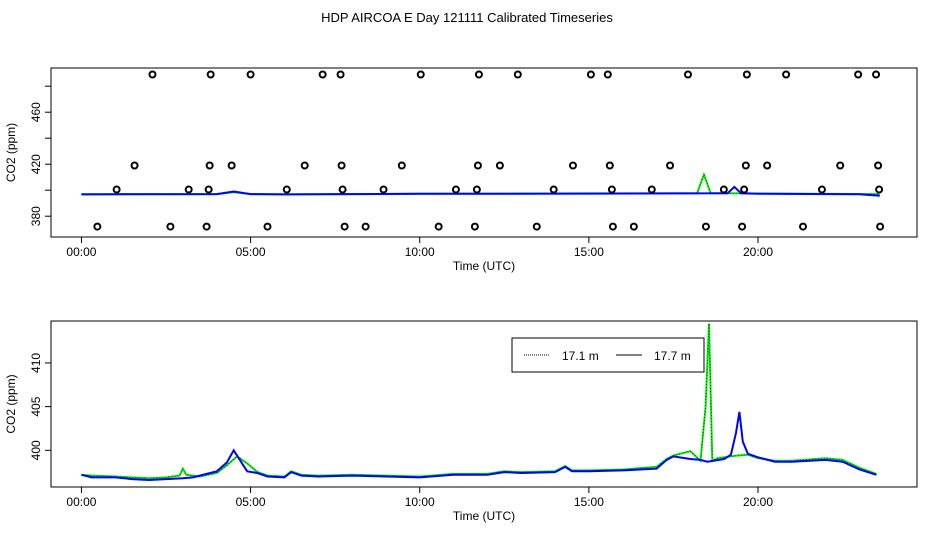  Describe the element at coordinates (36, 406) in the screenshot. I see `y-tick-label: 405` at that location.